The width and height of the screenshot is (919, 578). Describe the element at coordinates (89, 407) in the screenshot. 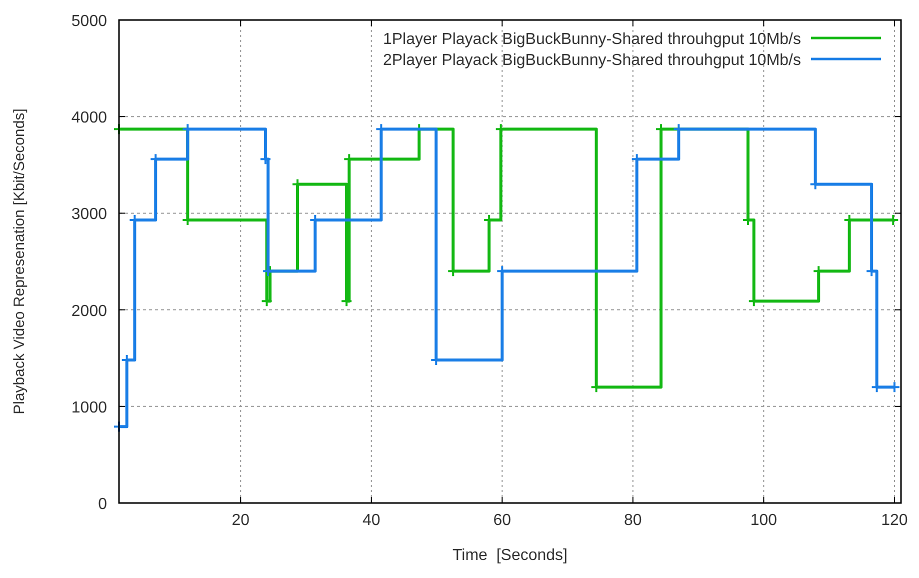

I see `y-tick-label: 1000` at that location.